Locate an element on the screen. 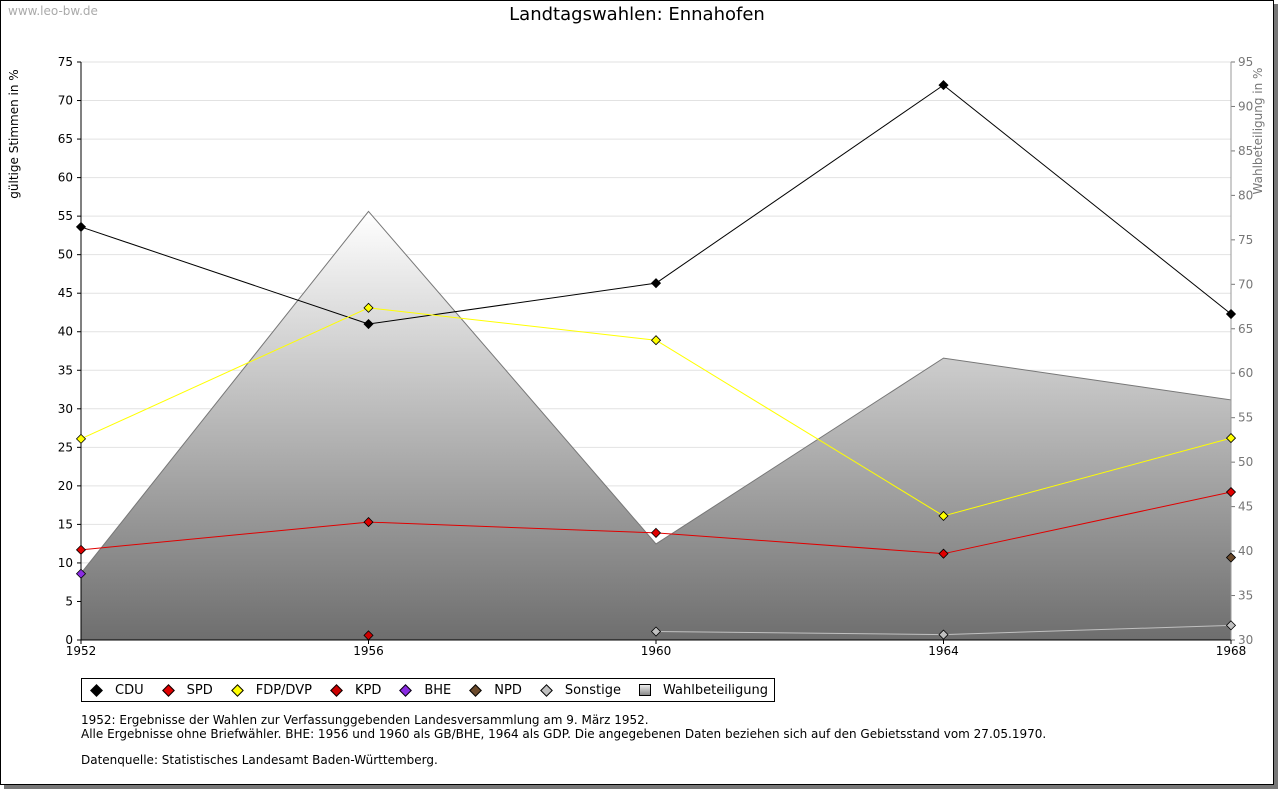  y-tick-label: 30 is located at coordinates (65, 409).